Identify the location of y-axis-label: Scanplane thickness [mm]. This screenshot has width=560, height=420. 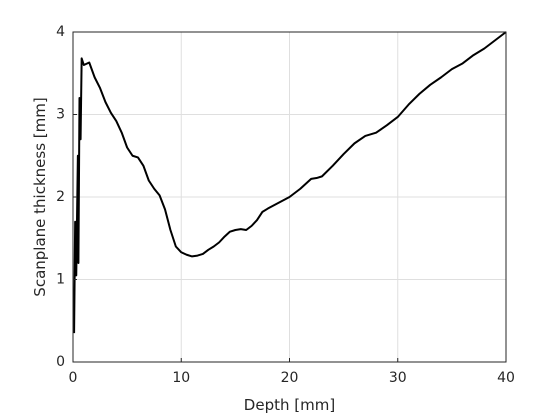
(40, 196).